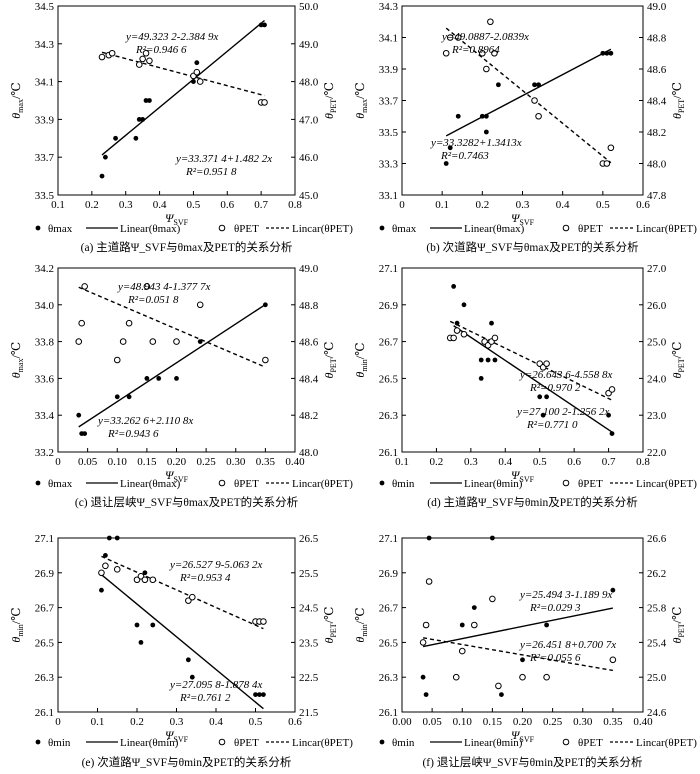  I want to click on x-tick-label: 0.15, so click(493, 722).